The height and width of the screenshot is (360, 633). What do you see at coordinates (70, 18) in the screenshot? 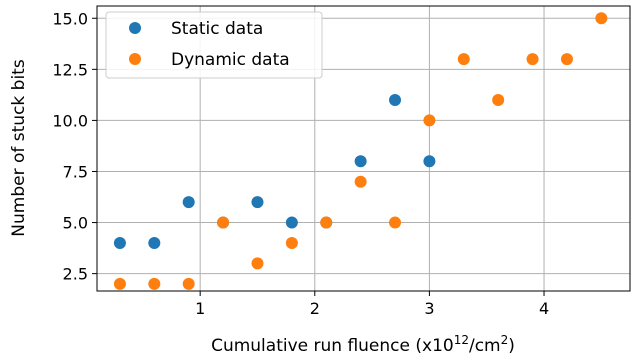
I see `y-tick-label: 15.0` at bounding box center [70, 18].